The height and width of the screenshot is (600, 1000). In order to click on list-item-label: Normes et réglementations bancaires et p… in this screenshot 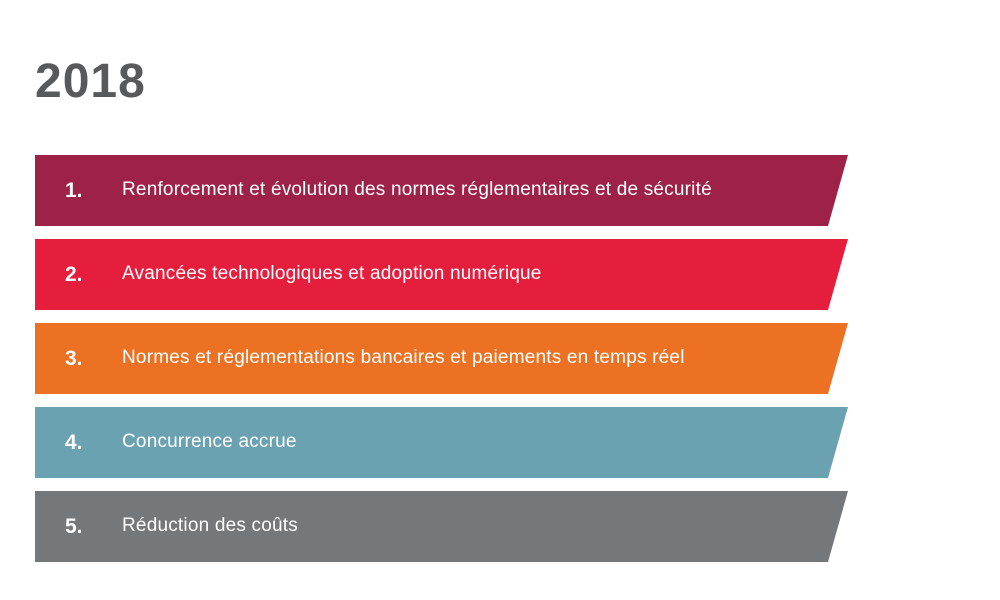, I will do `click(403, 358)`.